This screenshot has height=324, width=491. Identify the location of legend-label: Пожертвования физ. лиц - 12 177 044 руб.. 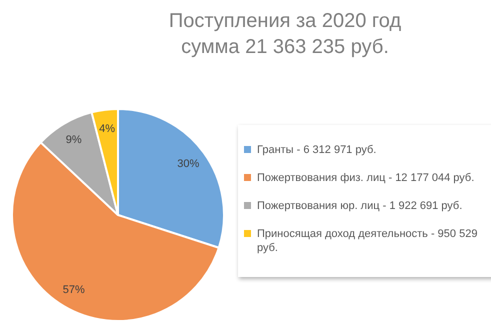
(365, 178).